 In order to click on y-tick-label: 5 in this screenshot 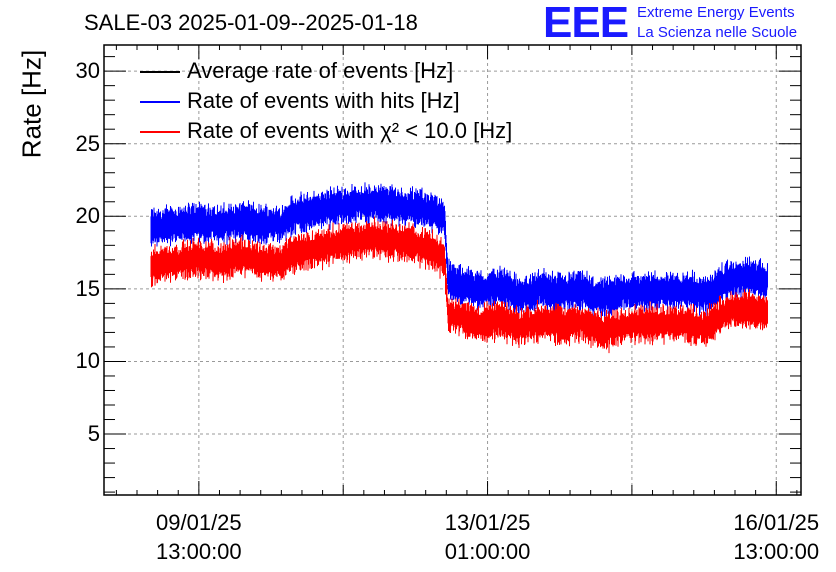, I will do `click(93, 434)`.